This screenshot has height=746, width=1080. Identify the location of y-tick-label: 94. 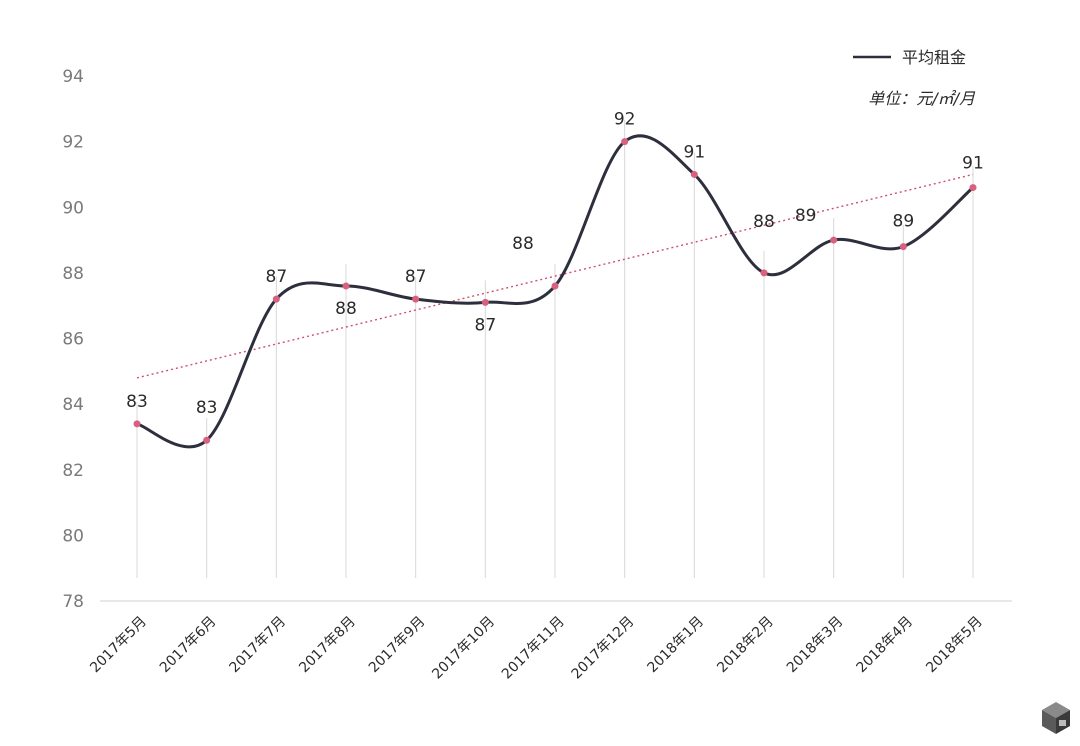
(73, 77).